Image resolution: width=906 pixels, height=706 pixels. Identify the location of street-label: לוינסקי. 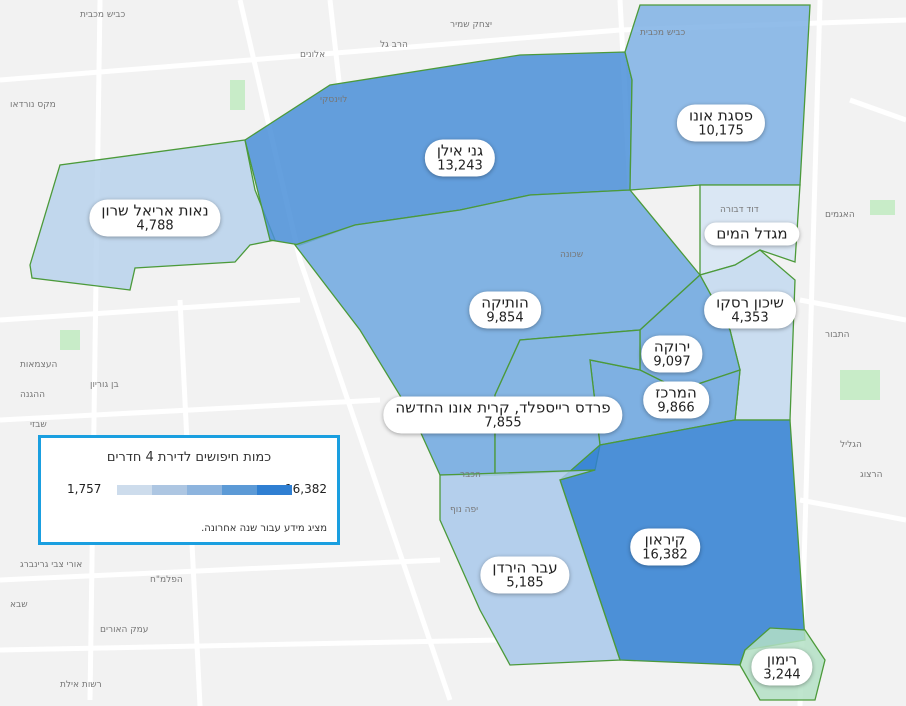
(334, 100).